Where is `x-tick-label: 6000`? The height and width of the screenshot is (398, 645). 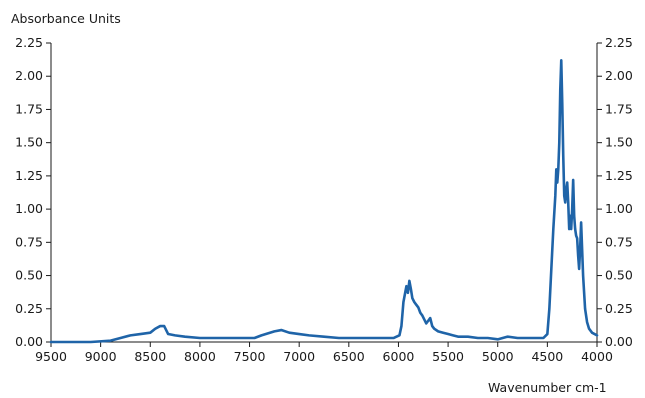
x-tick-label: 6000 is located at coordinates (399, 356).